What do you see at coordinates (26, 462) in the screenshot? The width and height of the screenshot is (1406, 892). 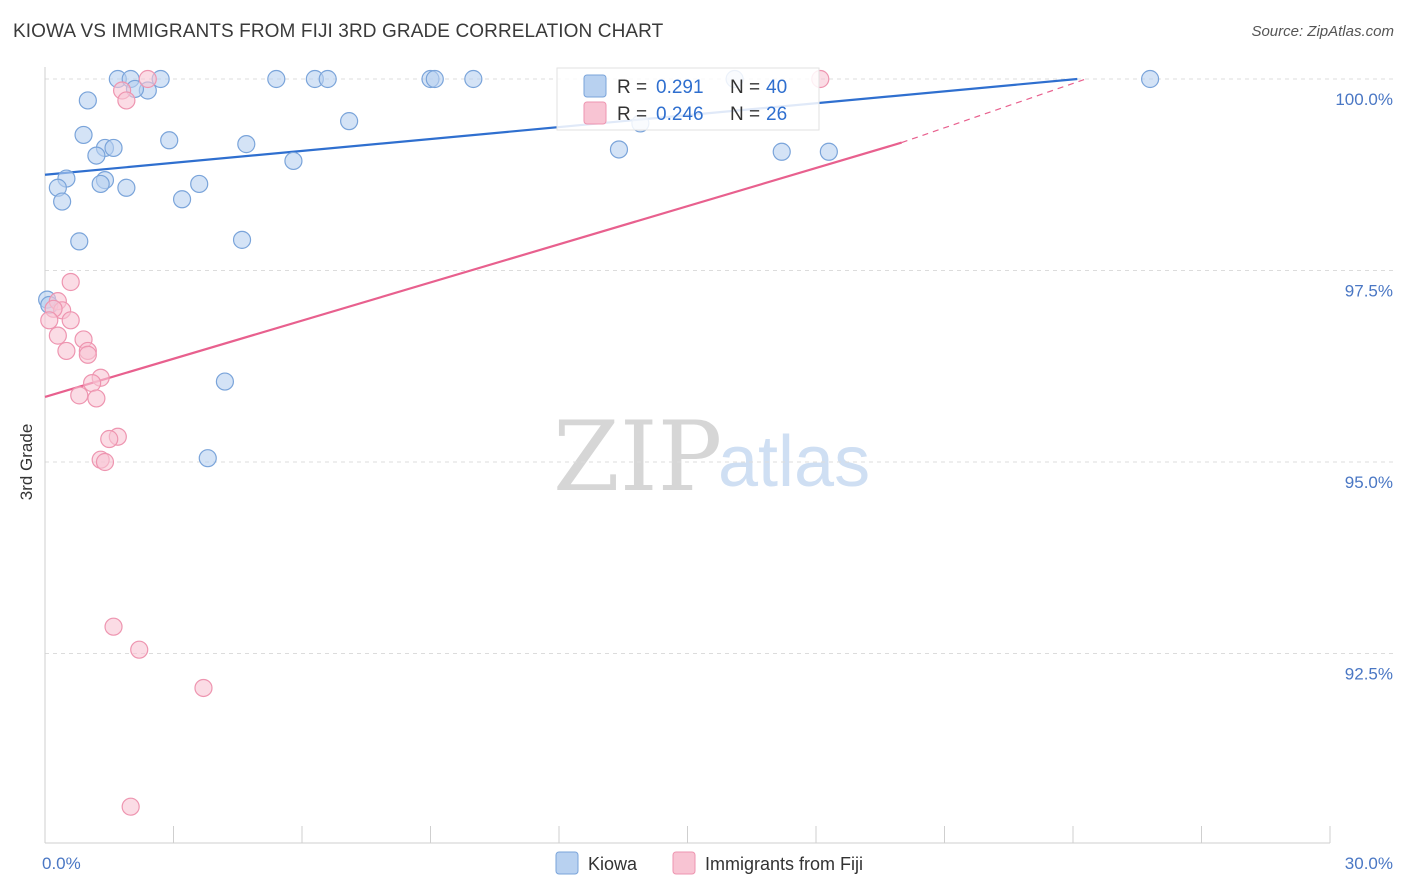 I see `y-axis-label: 3rd Grade` at bounding box center [26, 462].